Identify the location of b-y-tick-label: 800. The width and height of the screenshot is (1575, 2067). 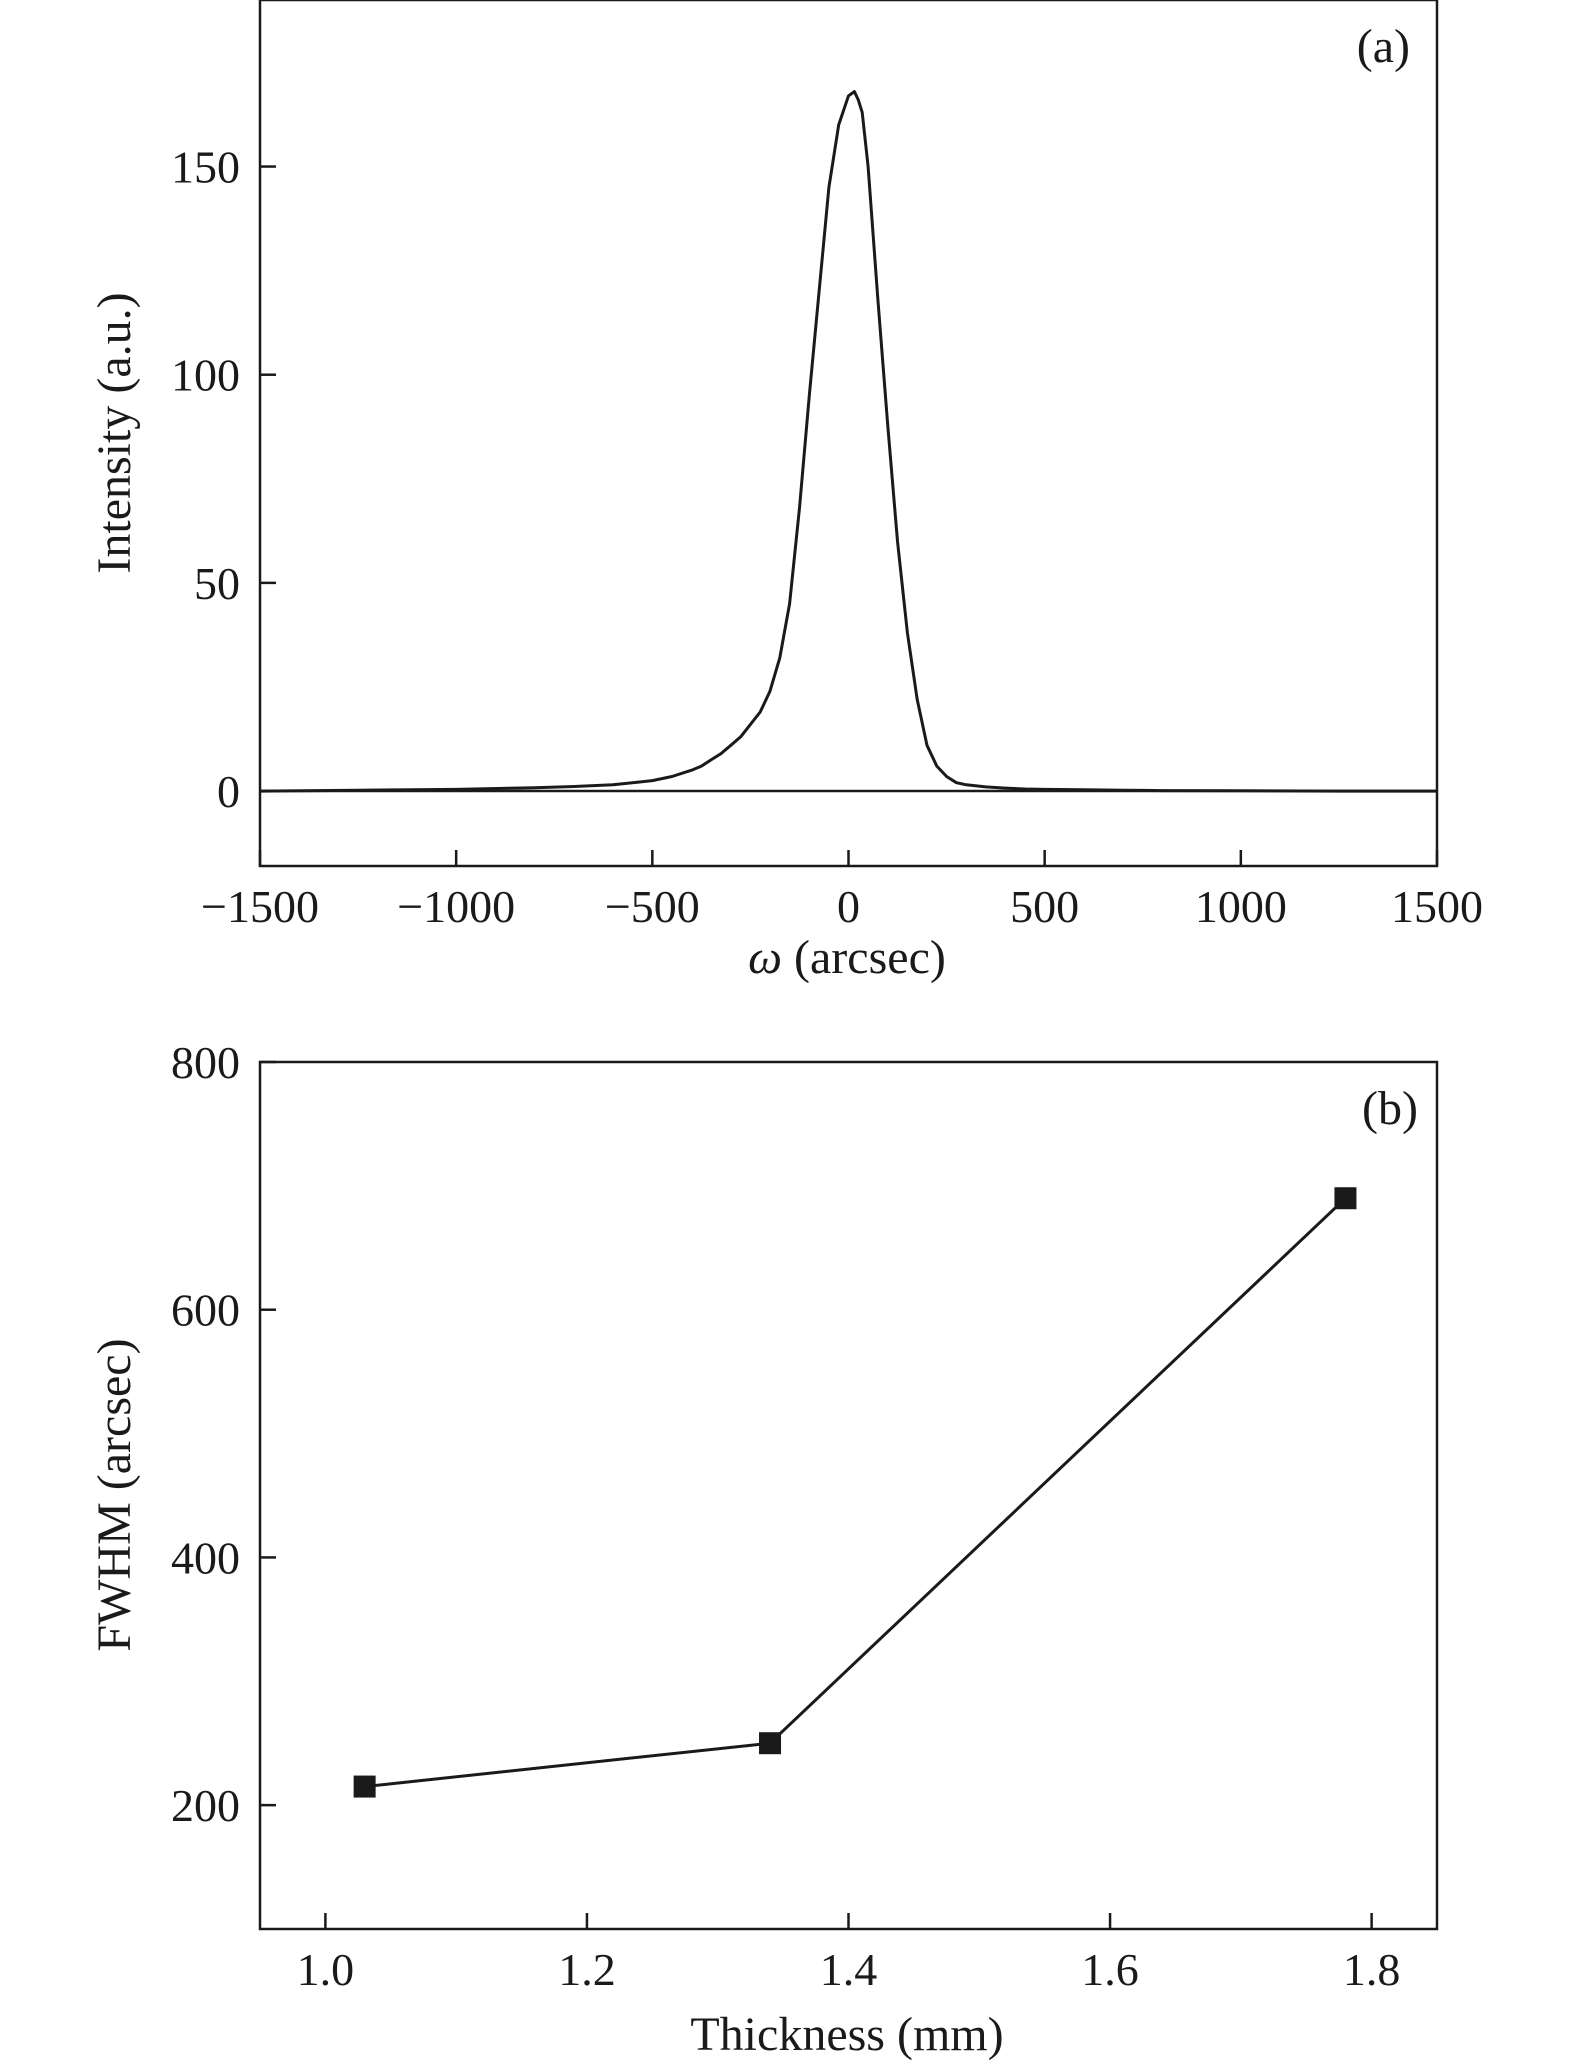
(205, 1062).